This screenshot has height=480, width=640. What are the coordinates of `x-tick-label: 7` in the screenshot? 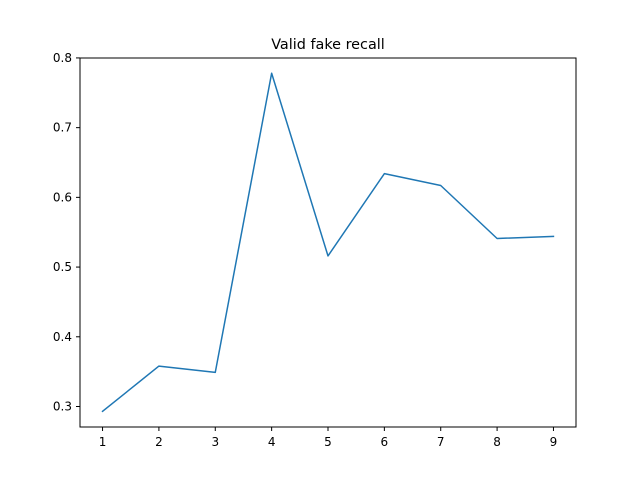 It's located at (441, 442).